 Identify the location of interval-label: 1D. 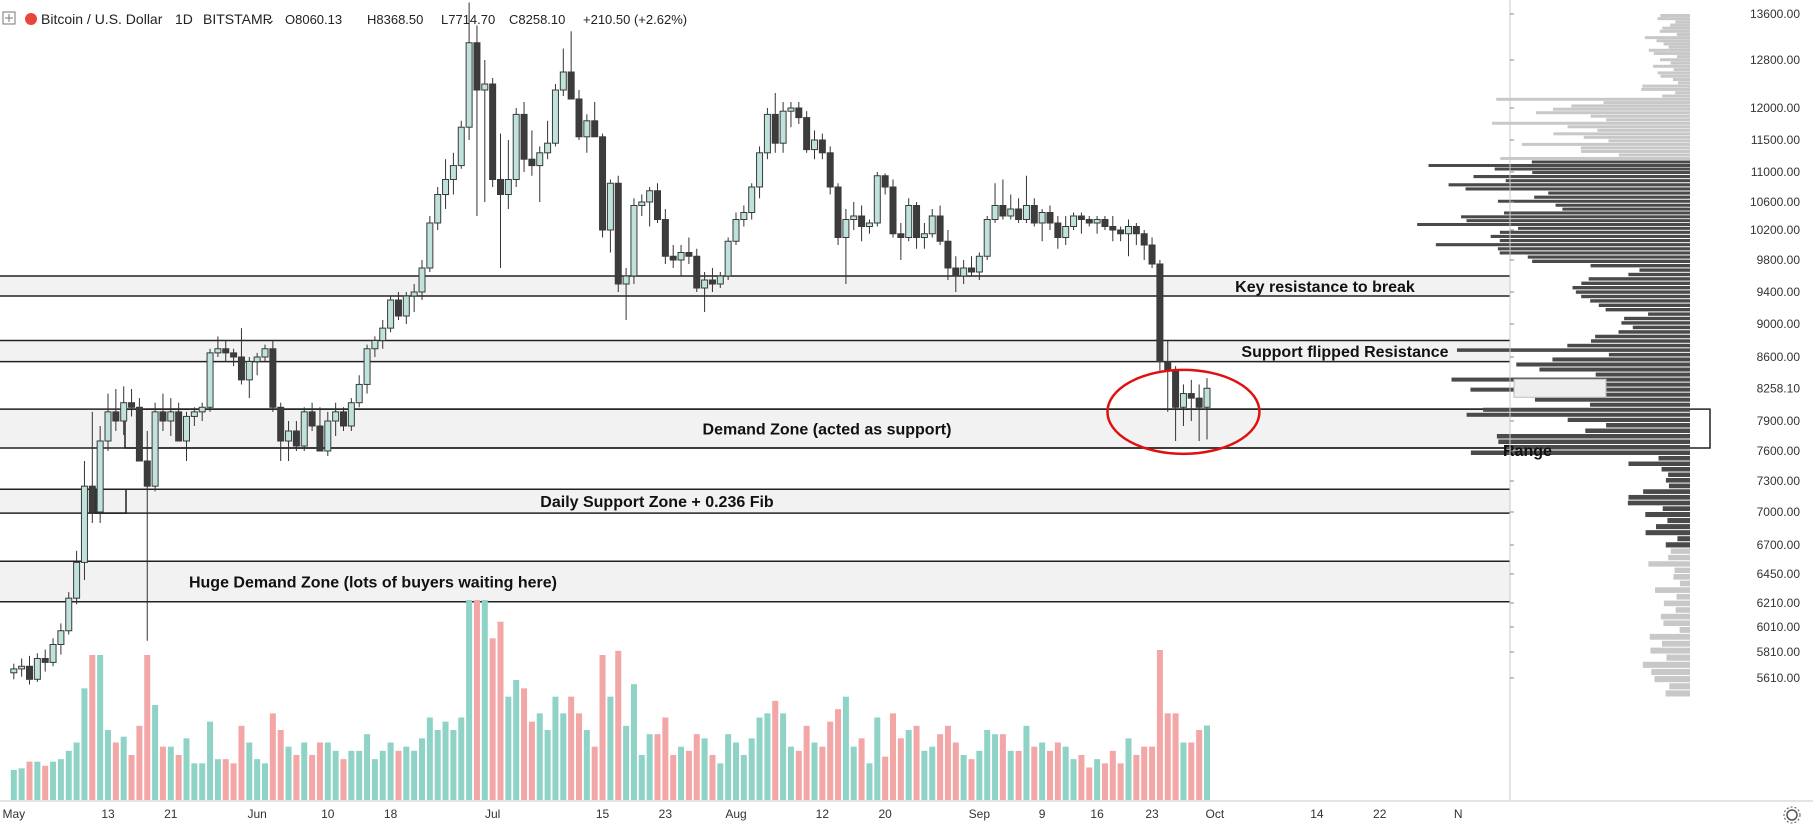
(184, 19).